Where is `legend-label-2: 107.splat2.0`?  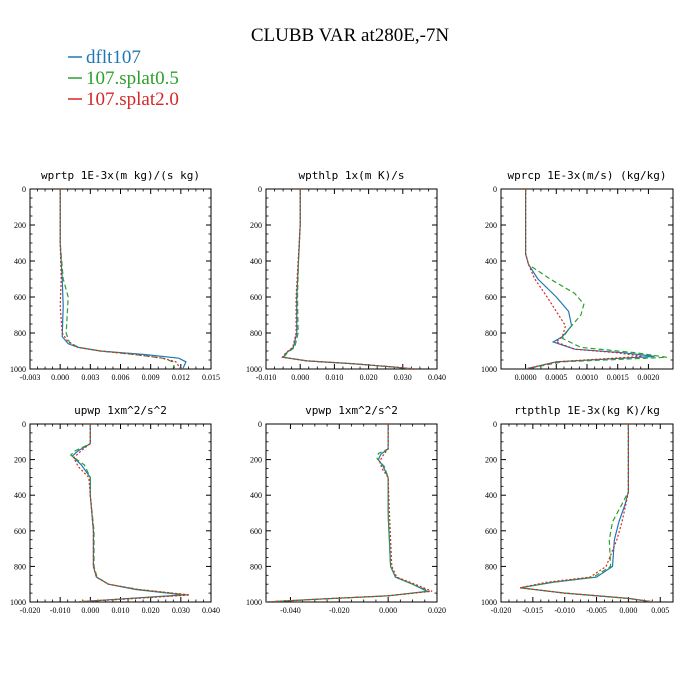 legend-label-2: 107.splat2.0 is located at coordinates (132, 99).